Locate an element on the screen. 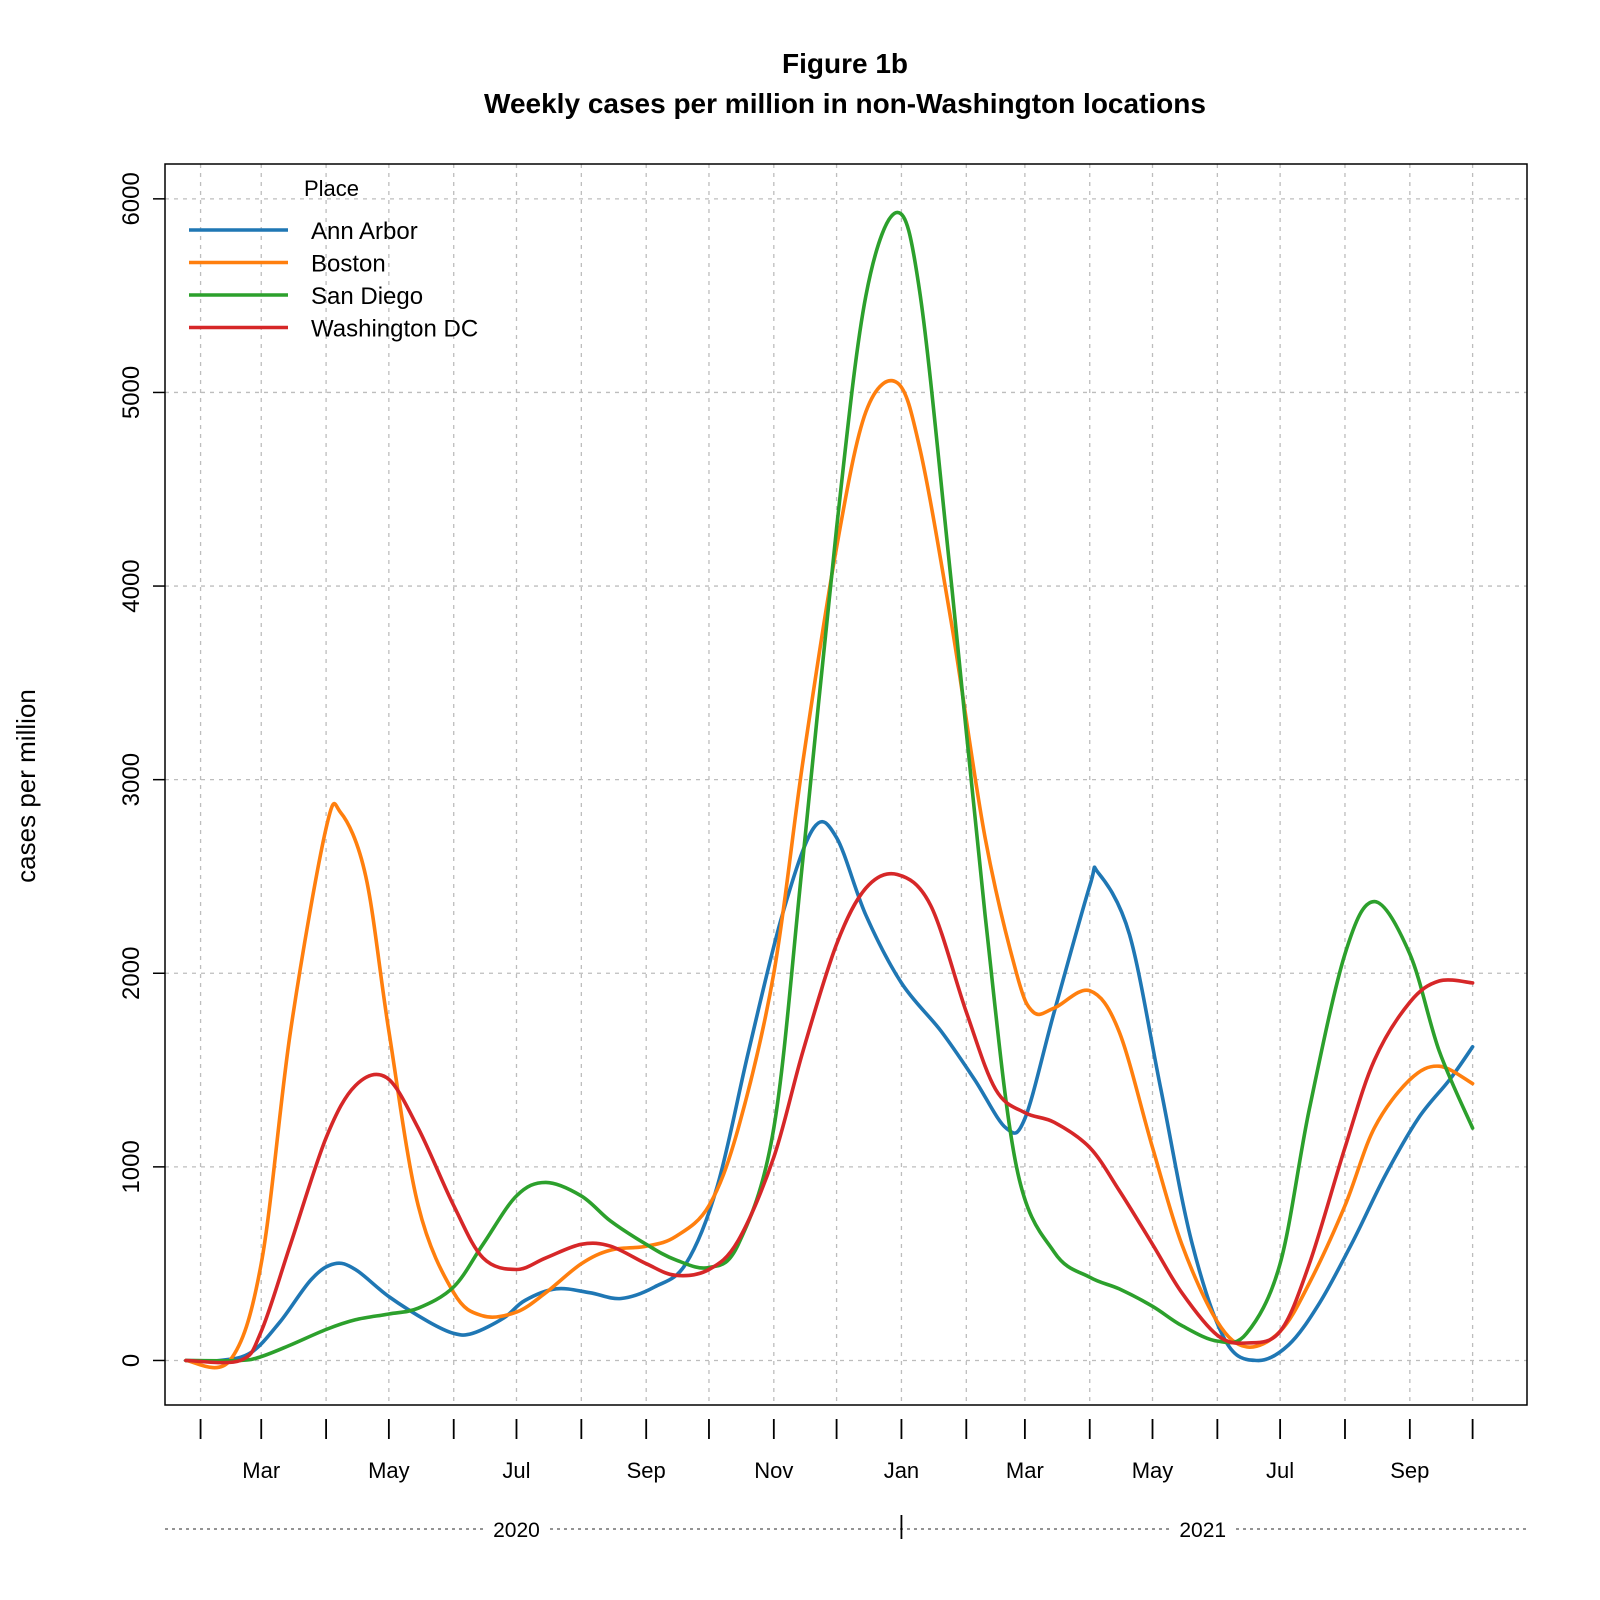 This screenshot has height=1600, width=1600. year-label: 2020 is located at coordinates (516, 1530).